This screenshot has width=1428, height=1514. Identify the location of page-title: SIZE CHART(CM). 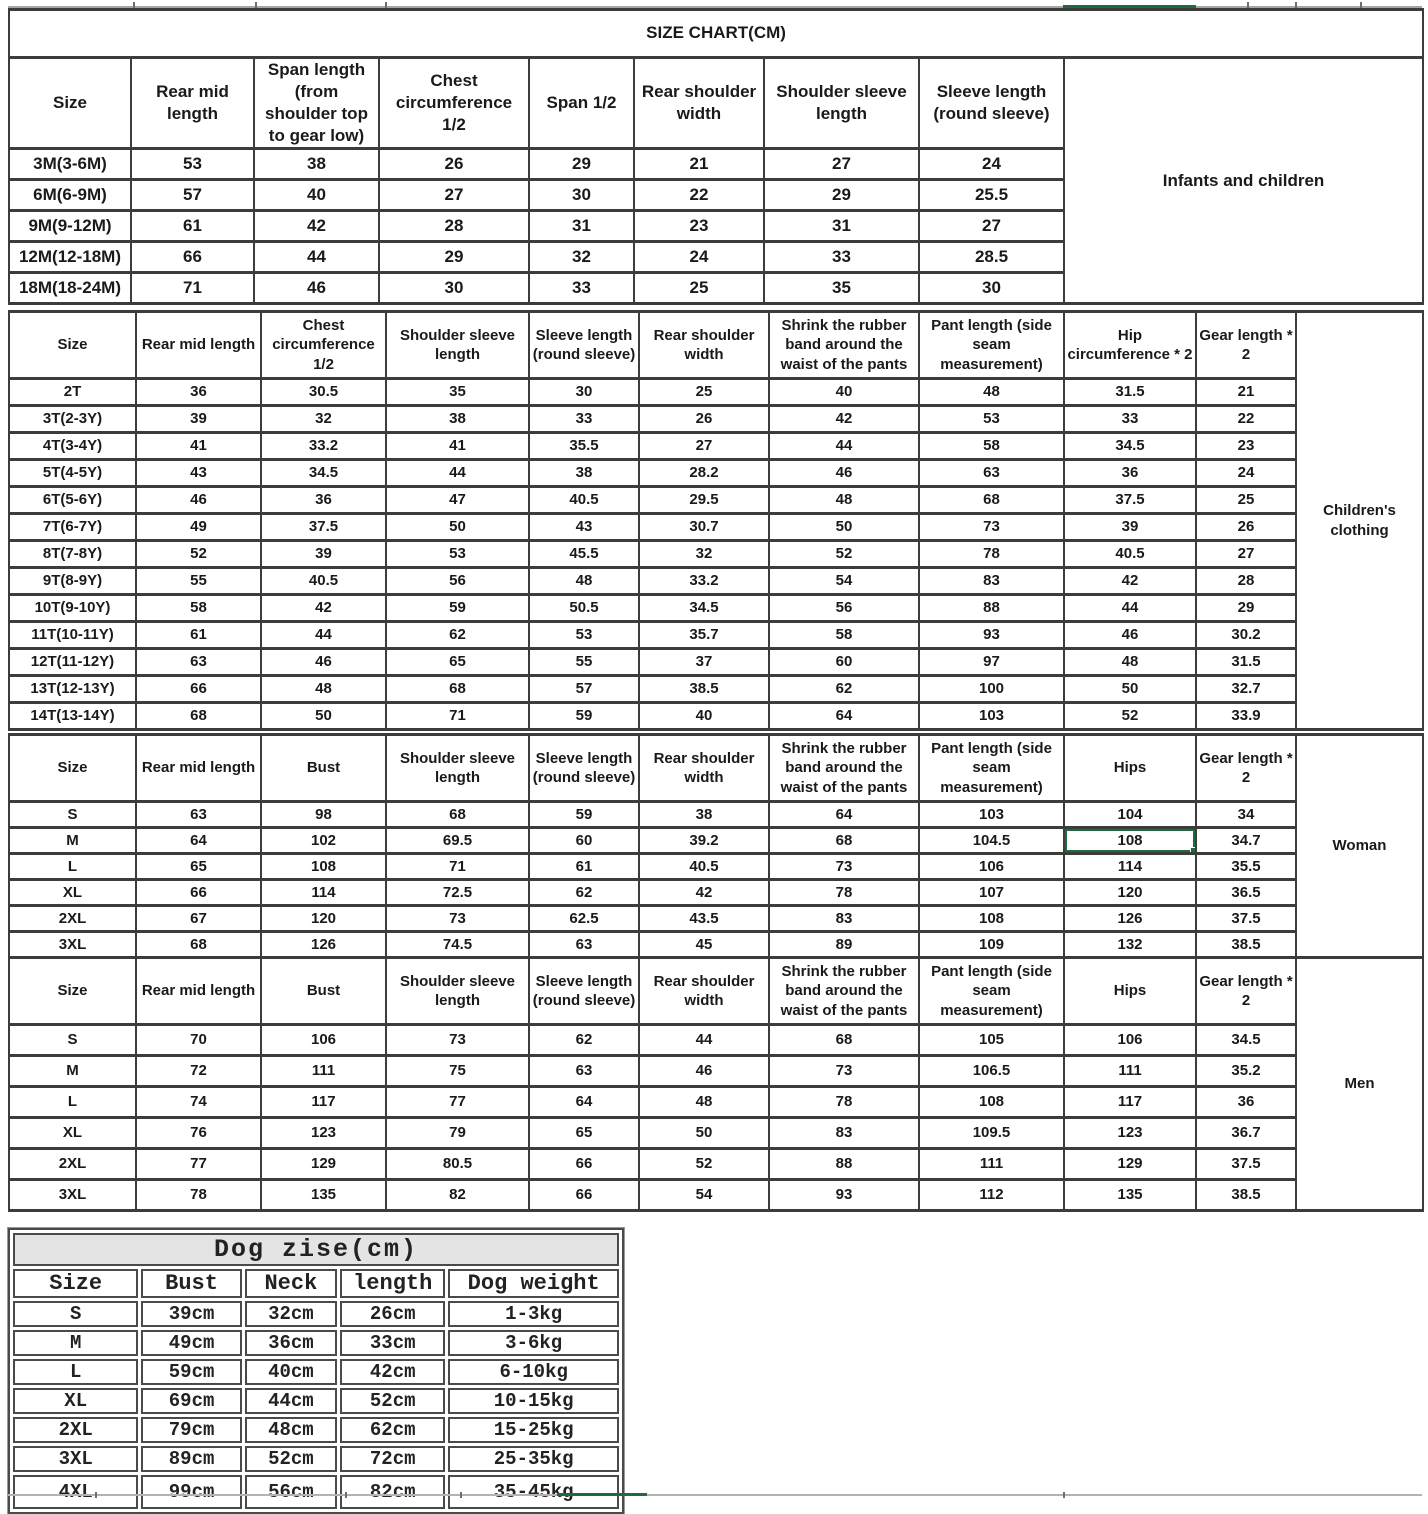
(716, 33).